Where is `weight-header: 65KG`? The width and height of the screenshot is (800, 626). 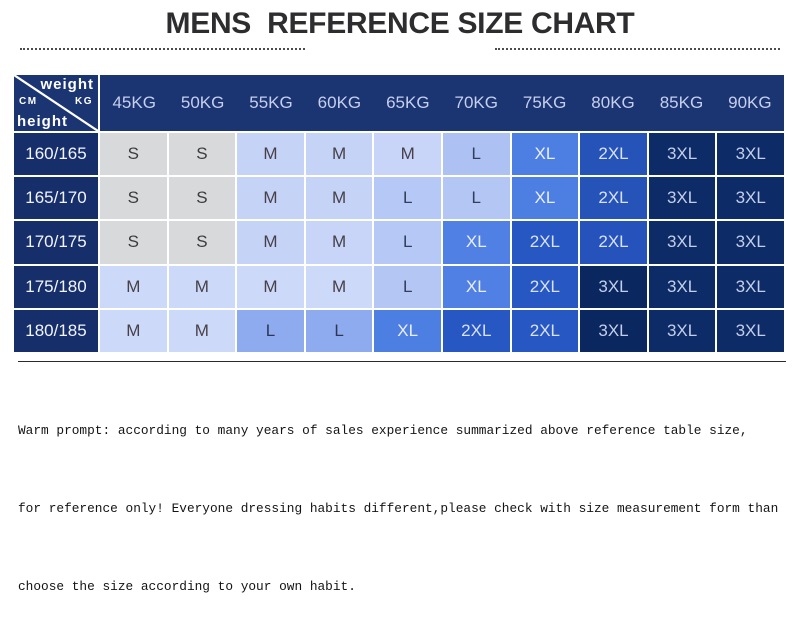 weight-header: 65KG is located at coordinates (408, 102).